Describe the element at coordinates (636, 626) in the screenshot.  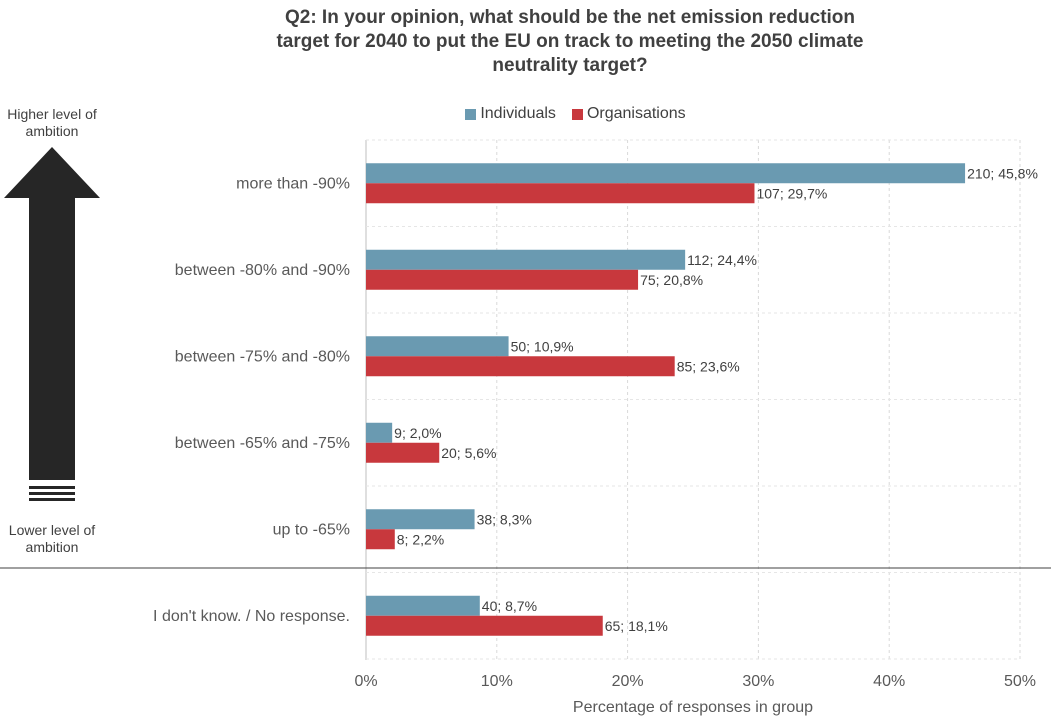
I see `data-label: 65; 18,1%` at that location.